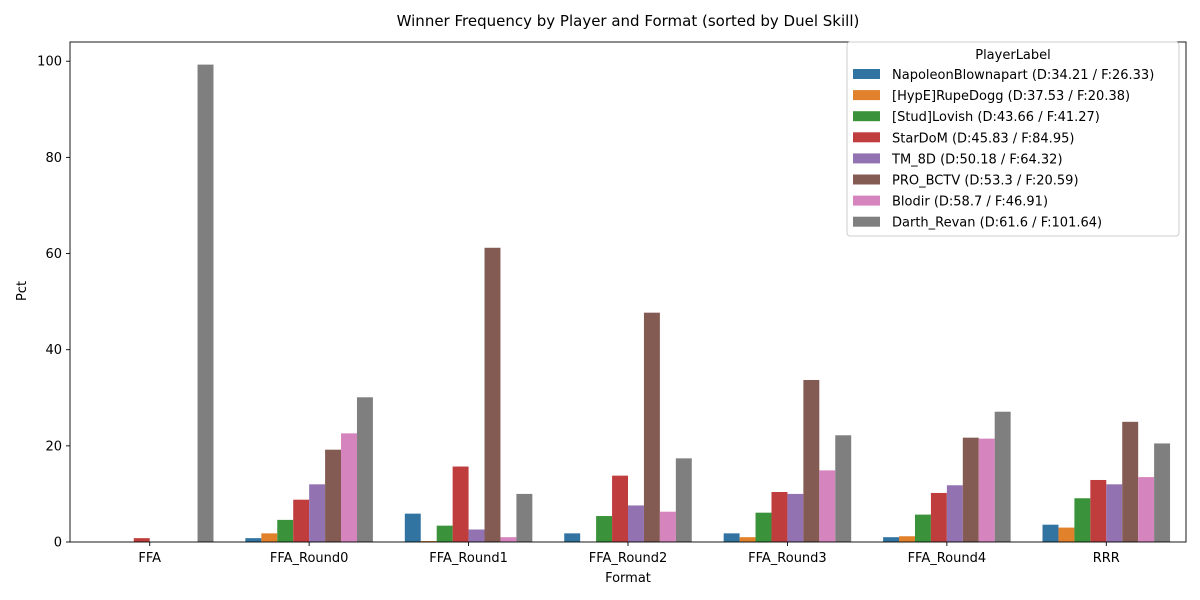  What do you see at coordinates (996, 117) in the screenshot?
I see `legend-label-2: [Stud]Lovish (D:43.66 / F:41.27)` at bounding box center [996, 117].